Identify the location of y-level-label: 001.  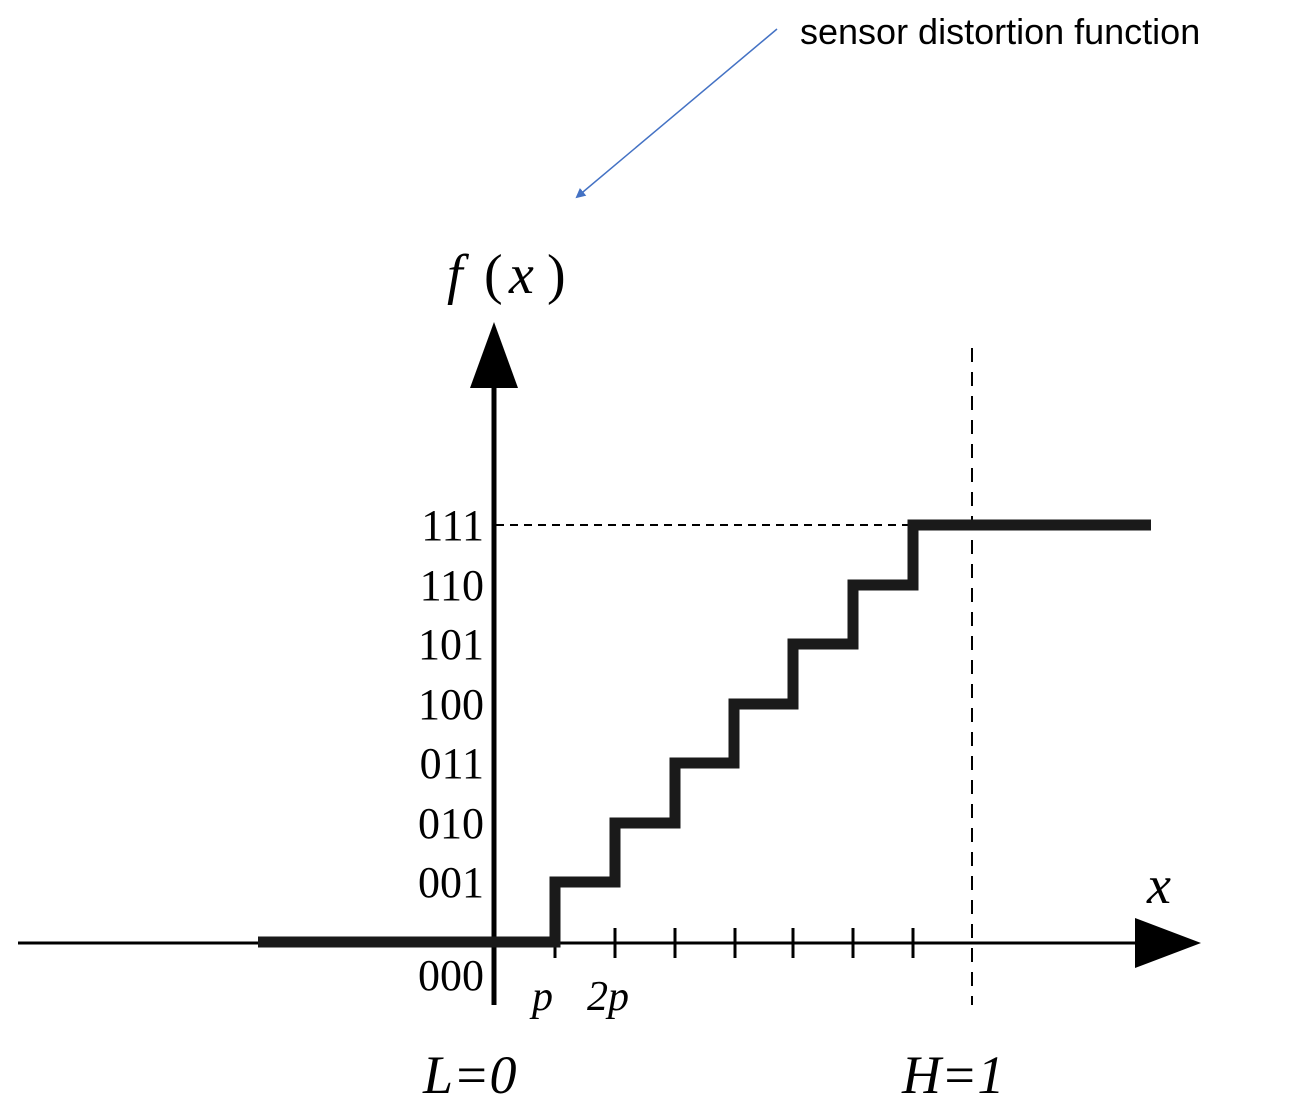
(451, 882).